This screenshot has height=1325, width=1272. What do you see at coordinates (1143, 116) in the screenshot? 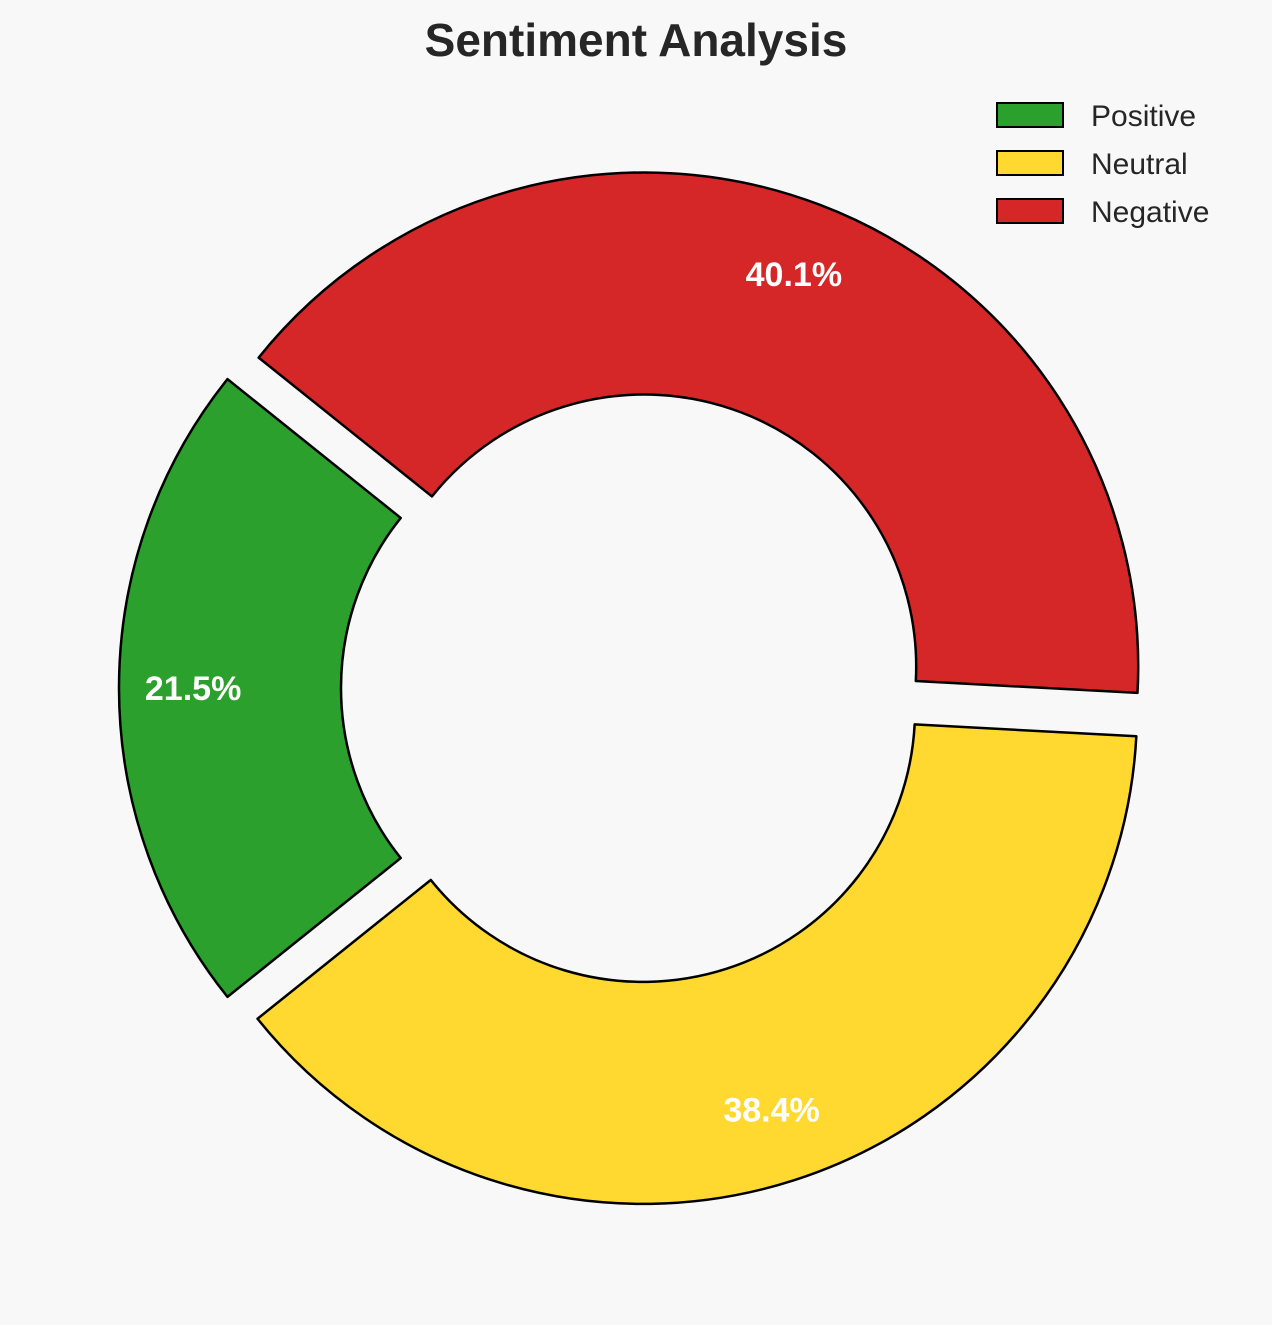
I see `legend-label-positive: Positive` at bounding box center [1143, 116].